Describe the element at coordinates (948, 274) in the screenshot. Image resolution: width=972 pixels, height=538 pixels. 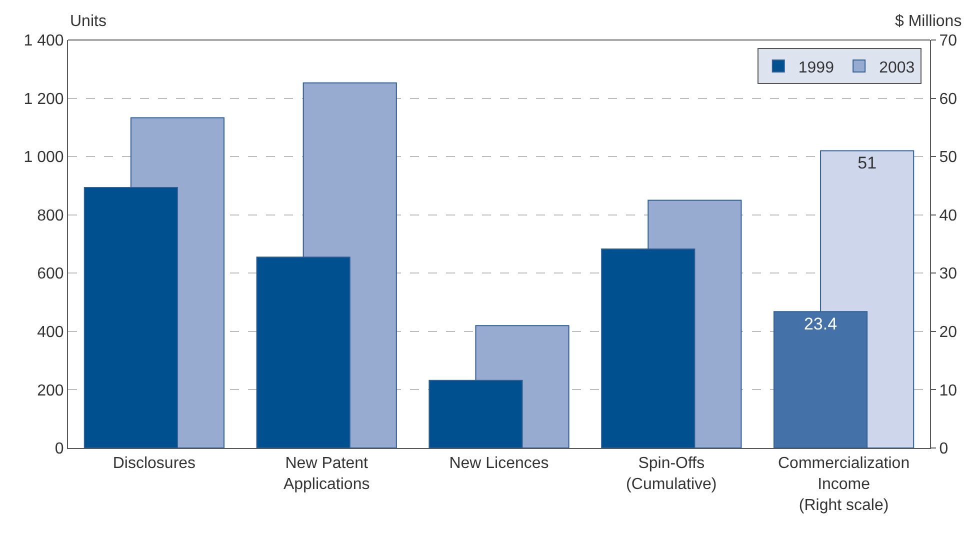
I see `y2-tick-label: 30` at that location.